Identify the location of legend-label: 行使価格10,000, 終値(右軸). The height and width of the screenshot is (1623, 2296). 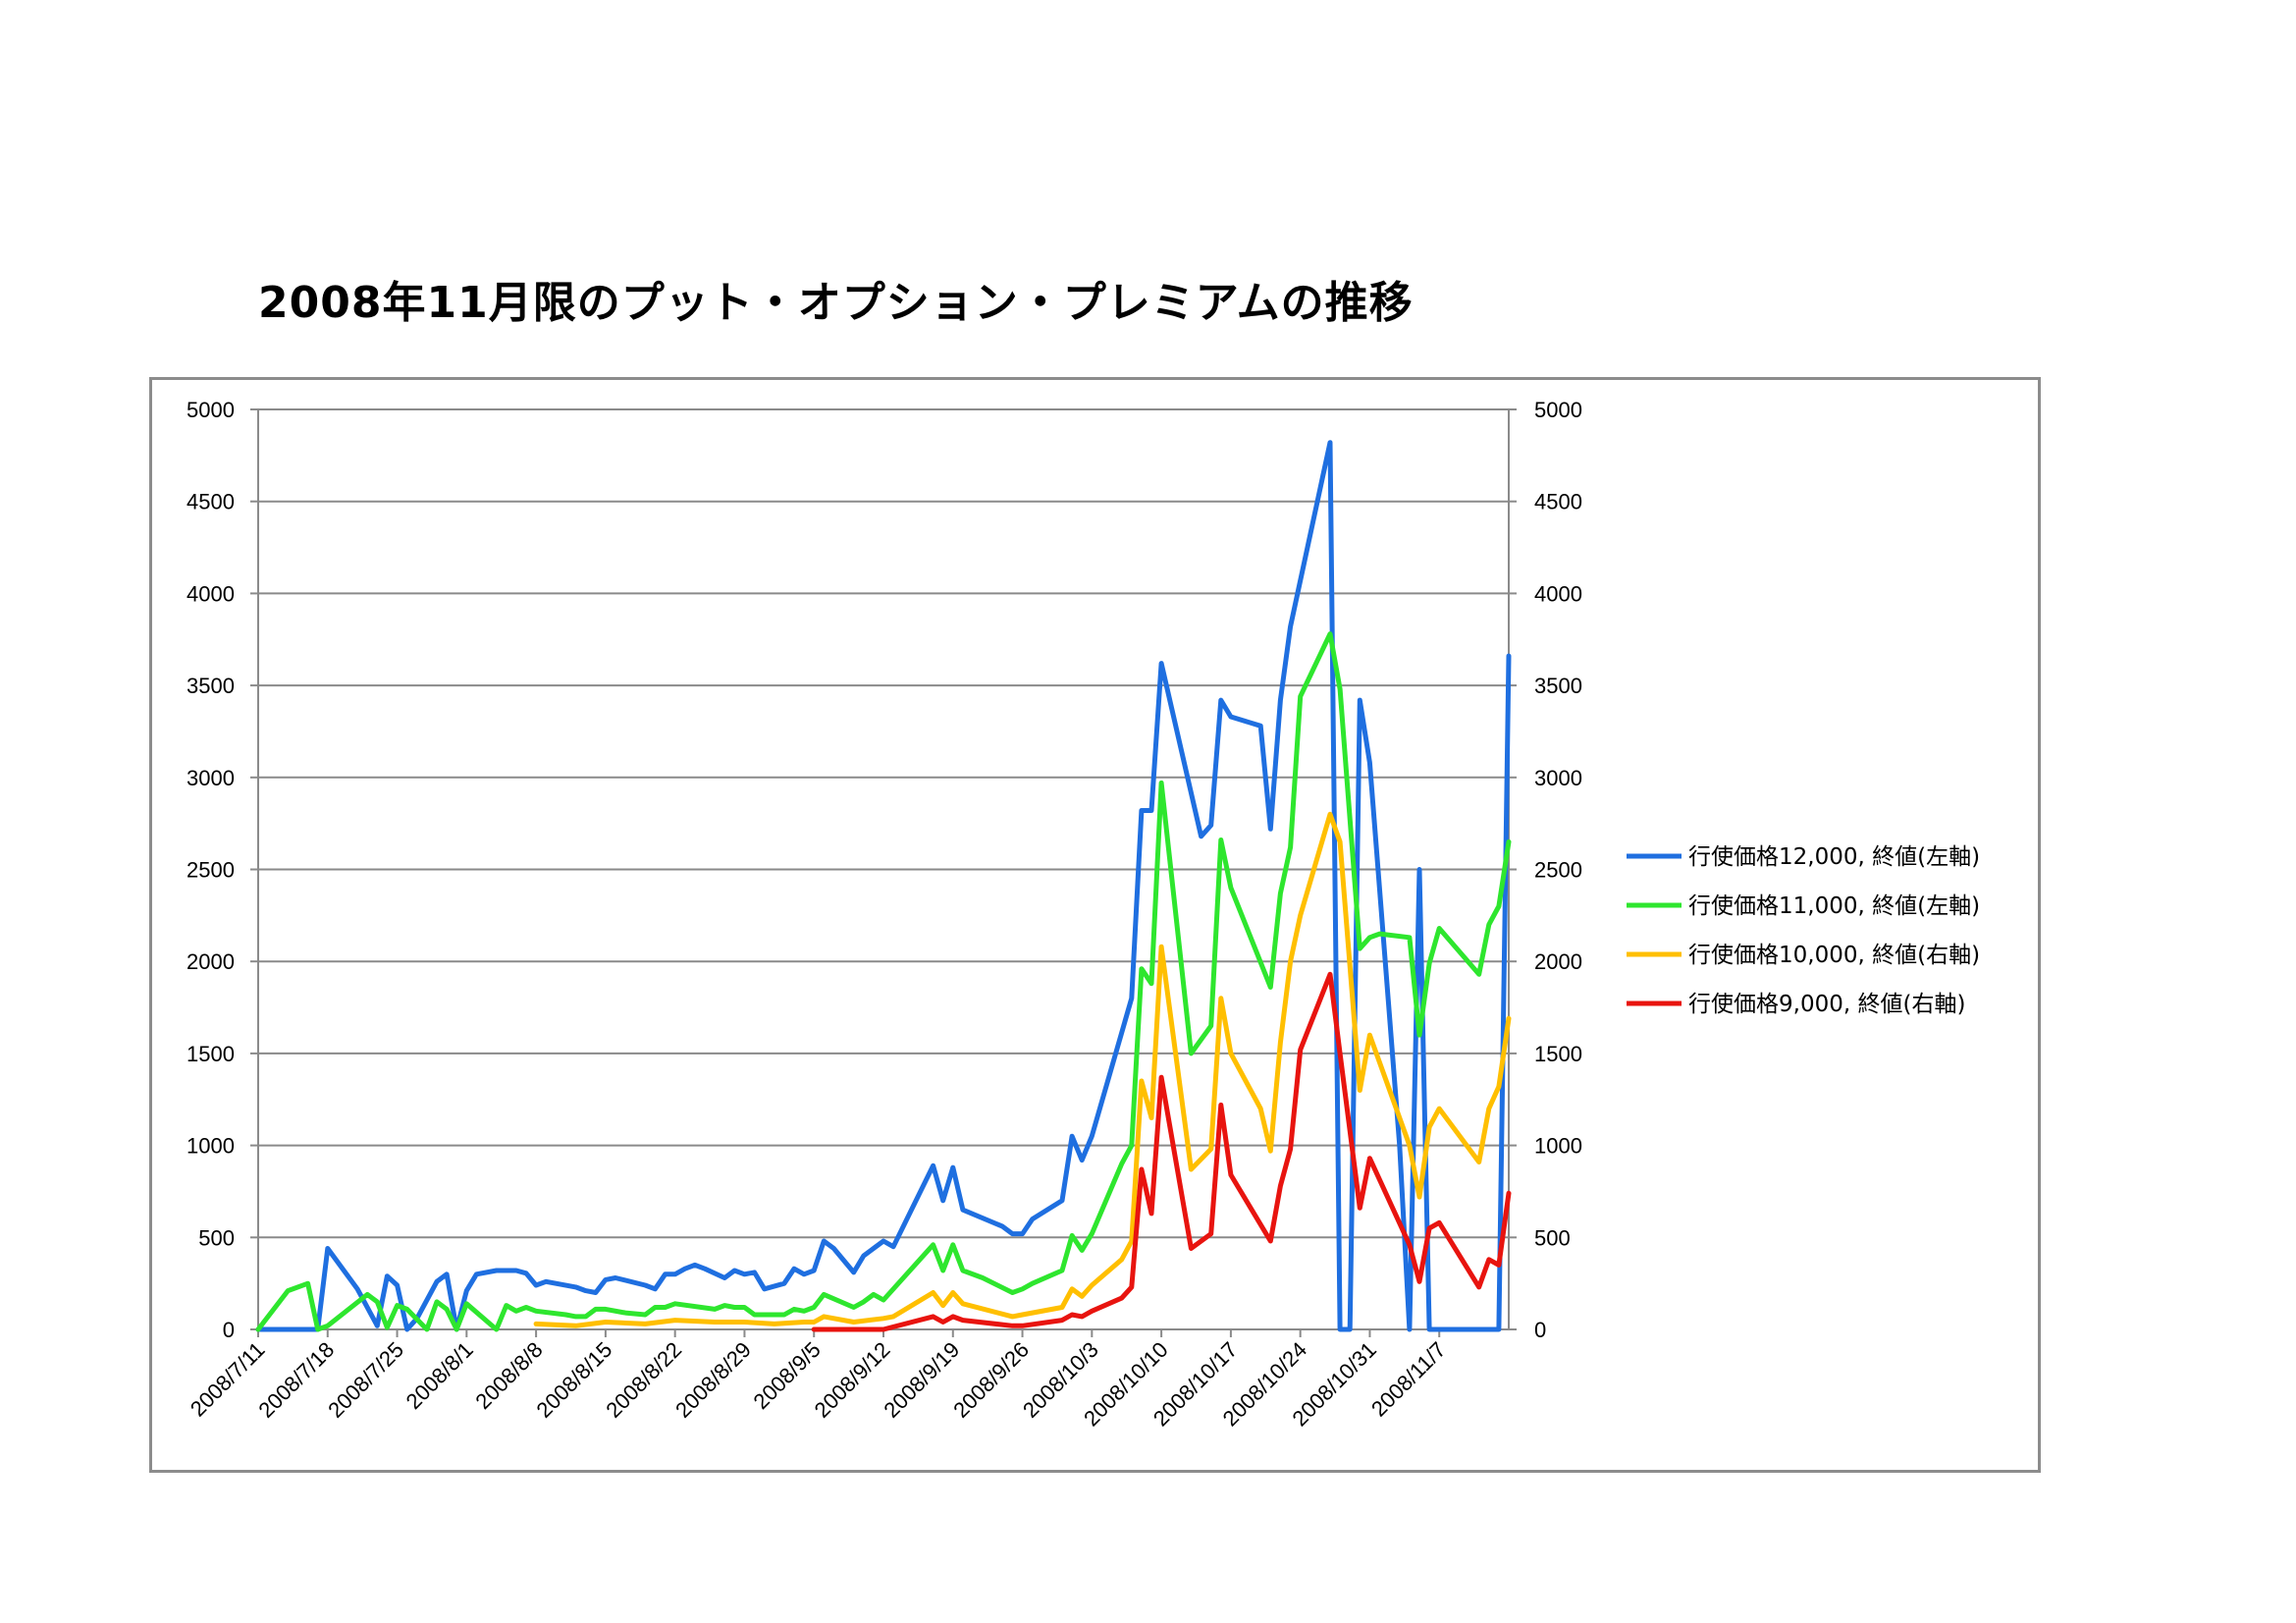
(1834, 955).